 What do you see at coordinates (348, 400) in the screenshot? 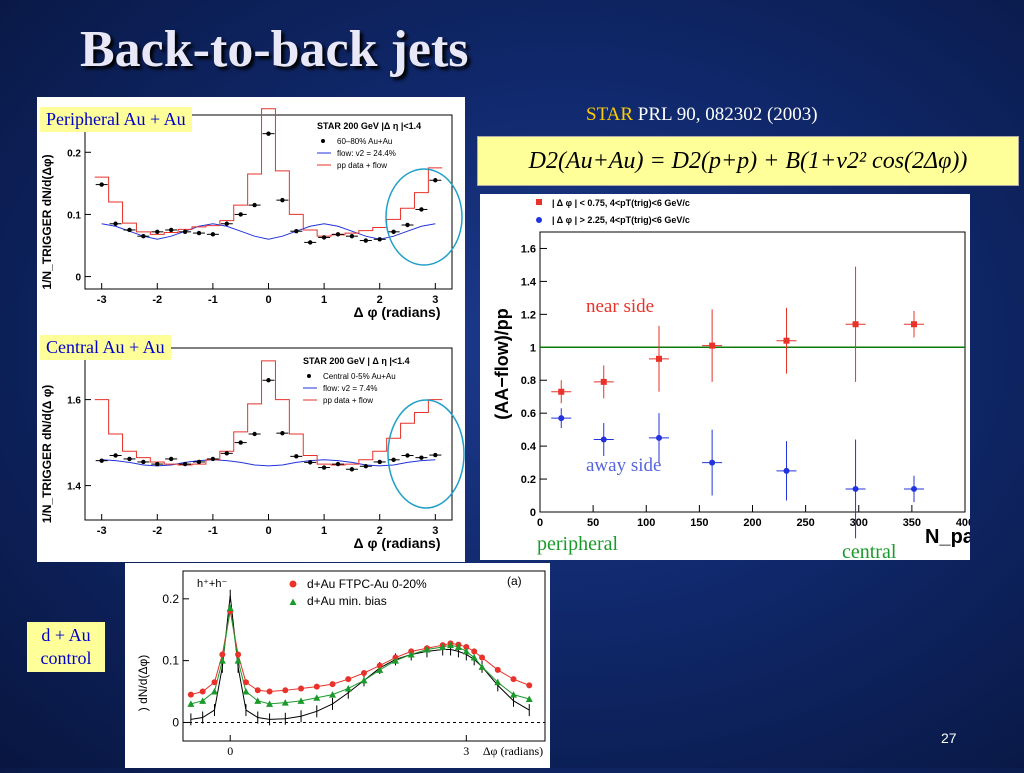
I see `legend-entry-pp: pp data + flow` at bounding box center [348, 400].